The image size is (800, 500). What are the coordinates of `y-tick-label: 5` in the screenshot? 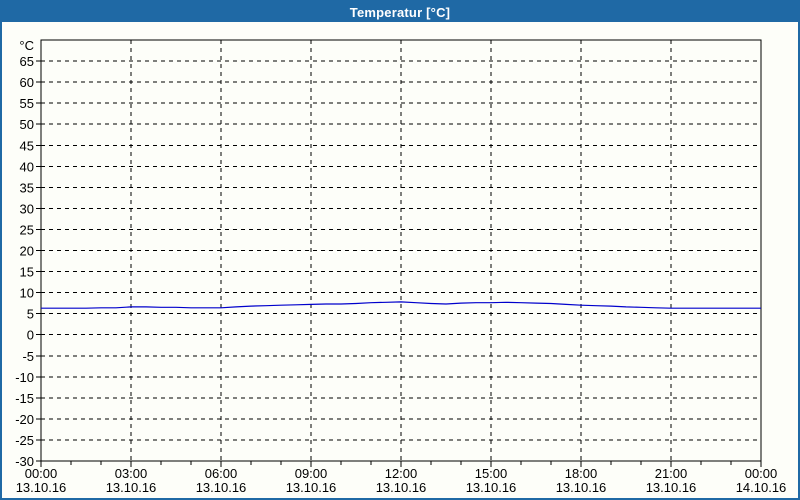 It's located at (30, 314).